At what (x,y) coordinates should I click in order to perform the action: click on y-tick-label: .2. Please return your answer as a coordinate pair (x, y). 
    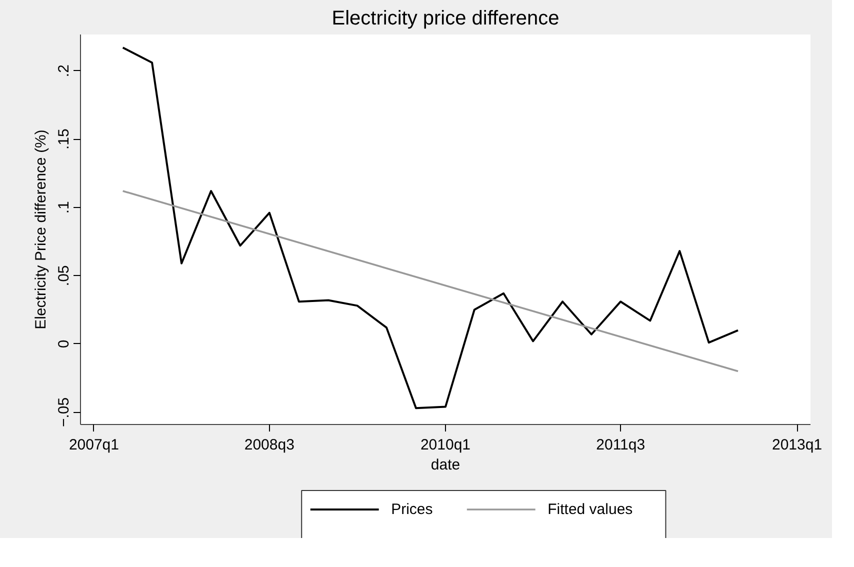
    Looking at the image, I should click on (64, 71).